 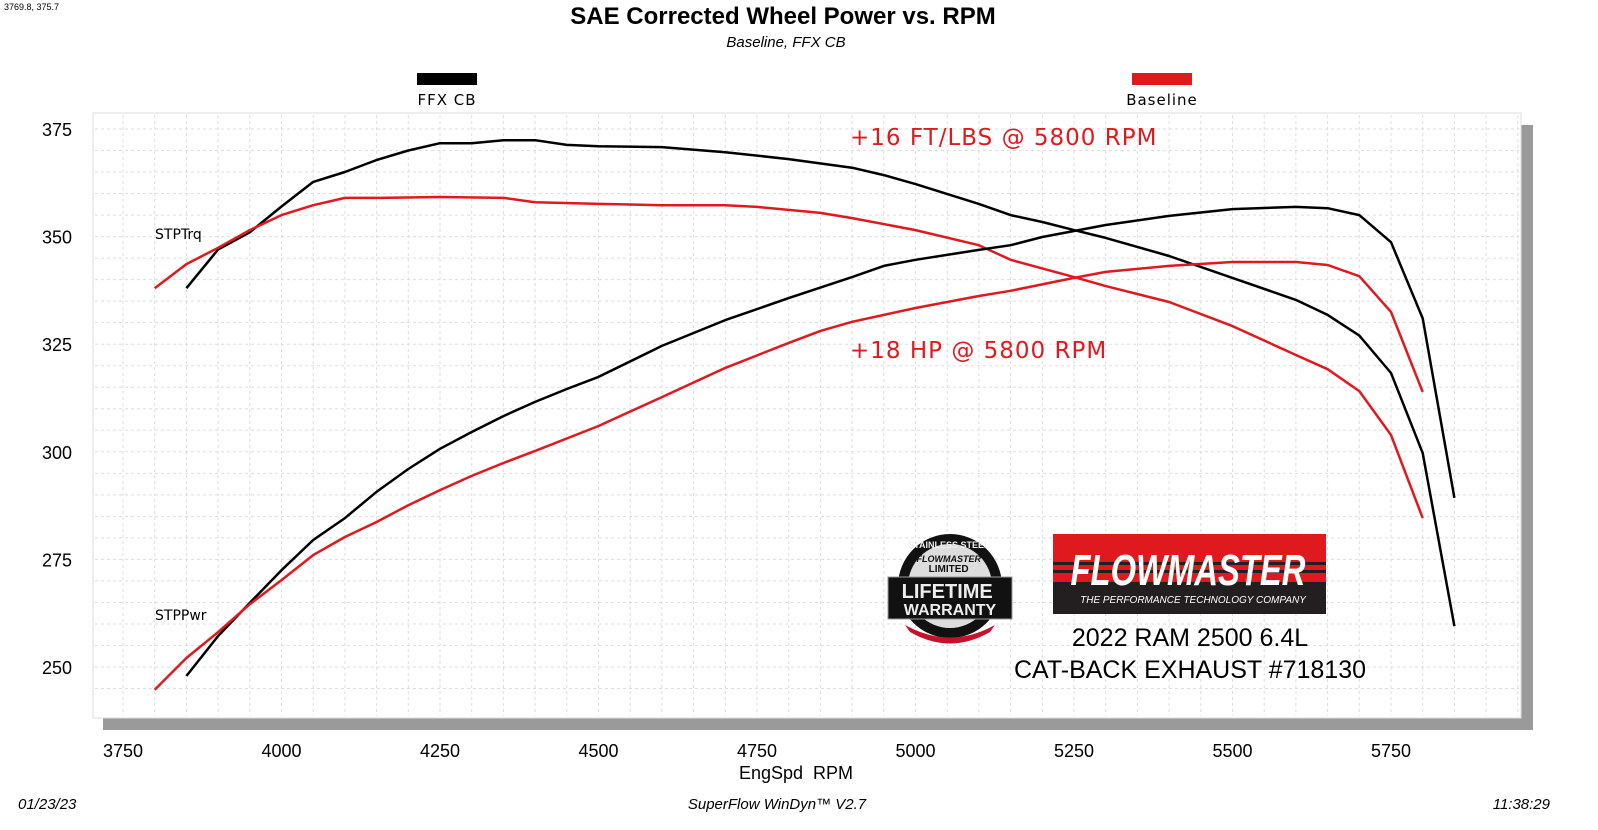 I want to click on y-tick-label: 325, so click(x=57, y=345).